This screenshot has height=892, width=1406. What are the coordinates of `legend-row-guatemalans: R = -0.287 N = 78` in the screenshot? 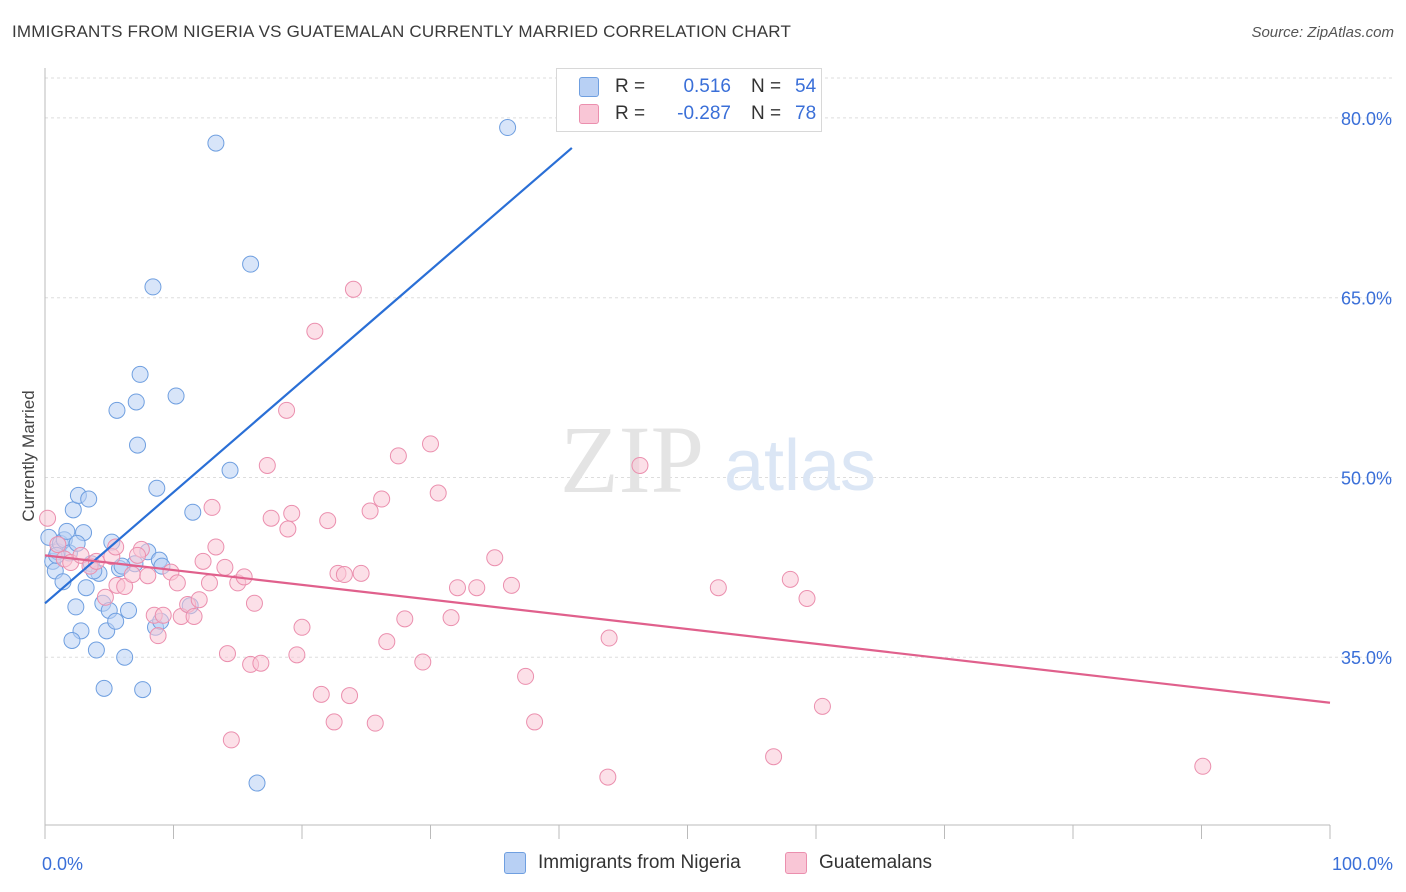 It's located at (697, 114).